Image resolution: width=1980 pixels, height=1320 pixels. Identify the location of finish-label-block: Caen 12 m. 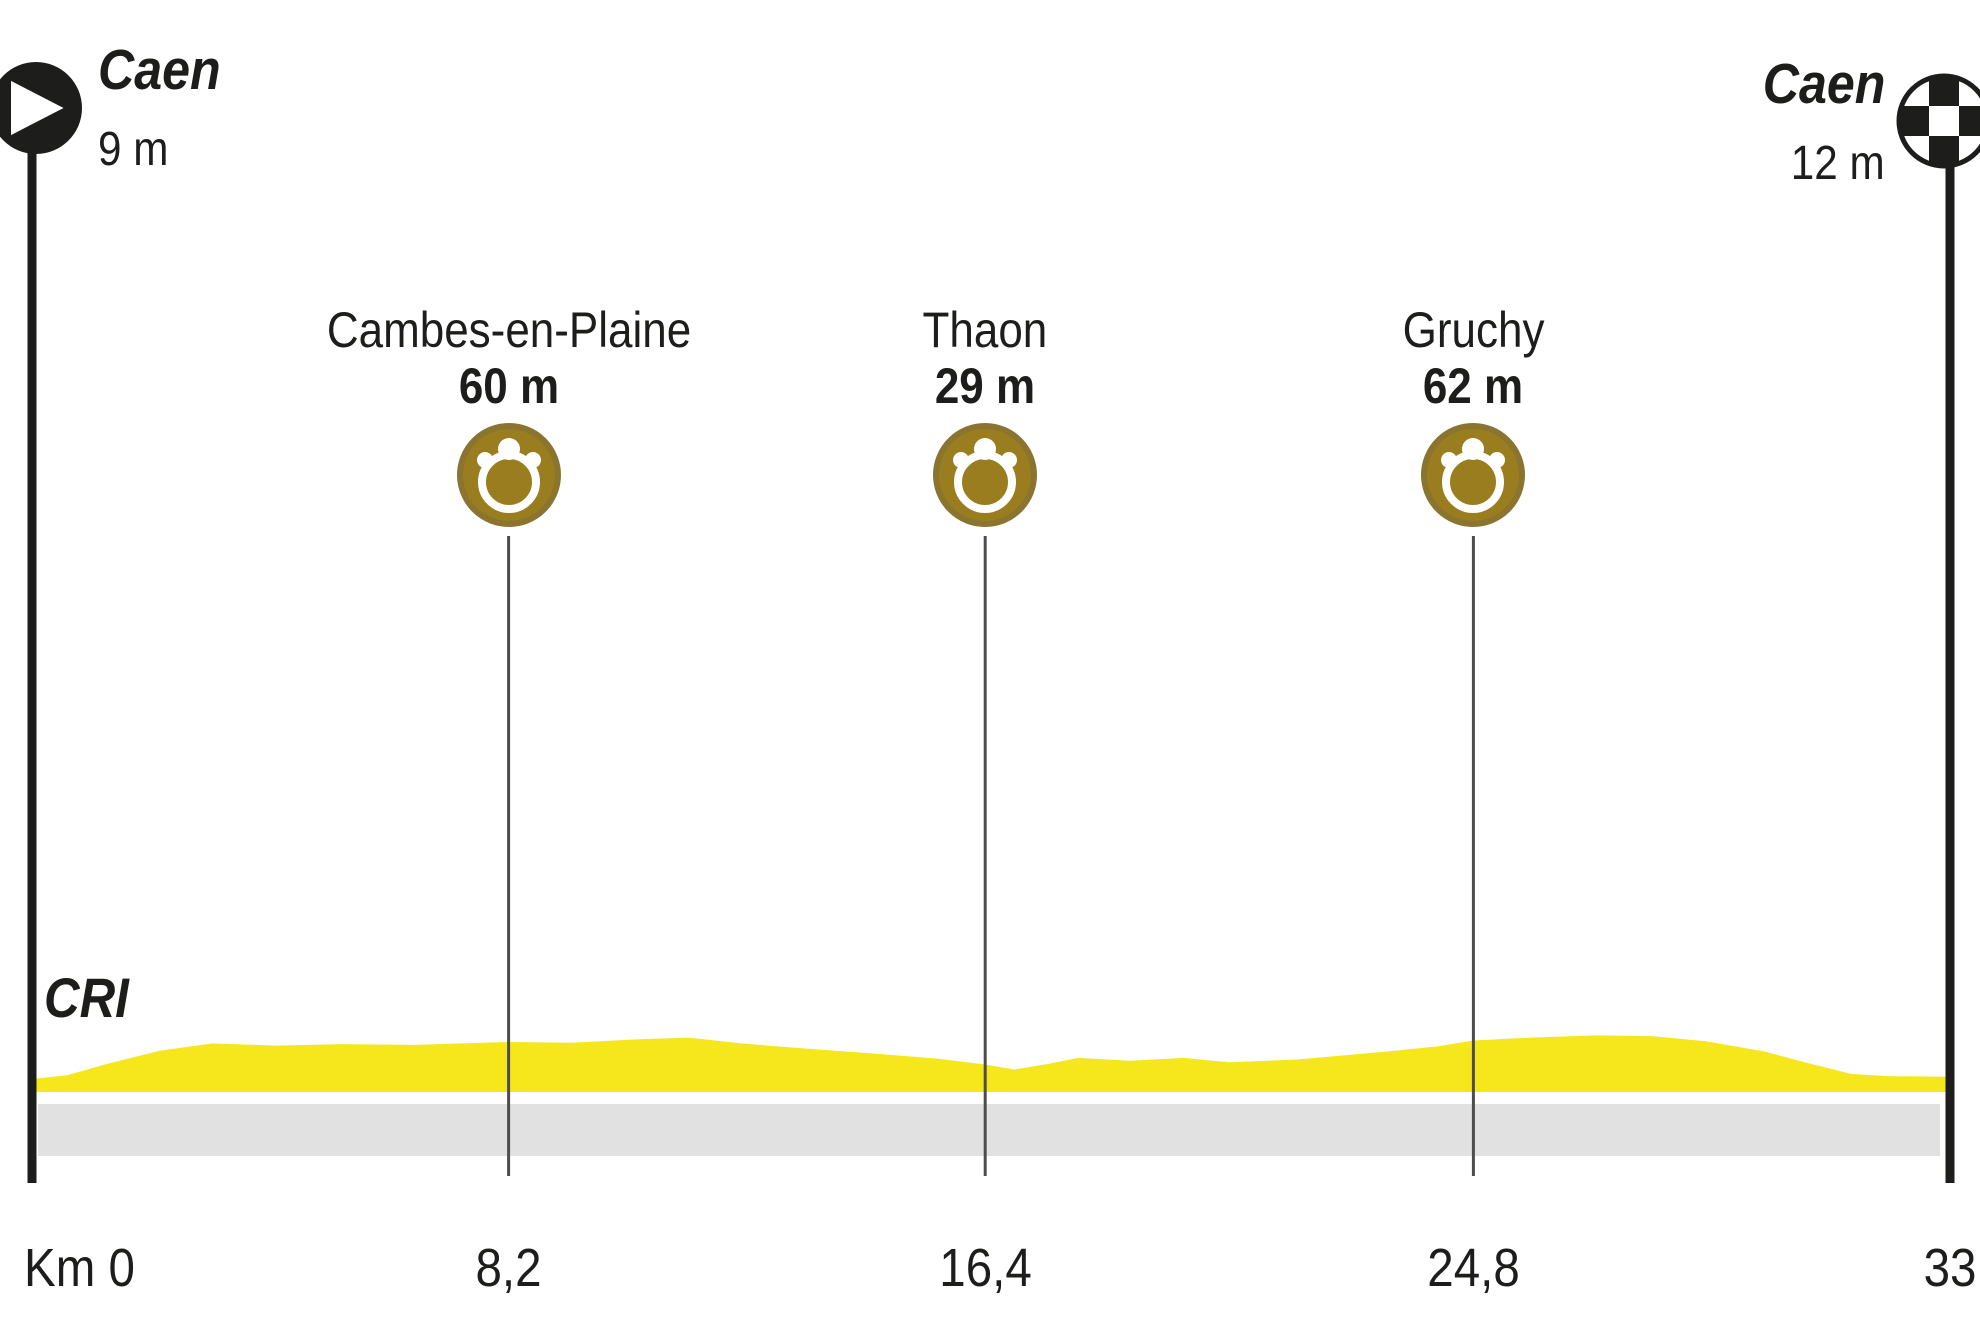
(1815, 121).